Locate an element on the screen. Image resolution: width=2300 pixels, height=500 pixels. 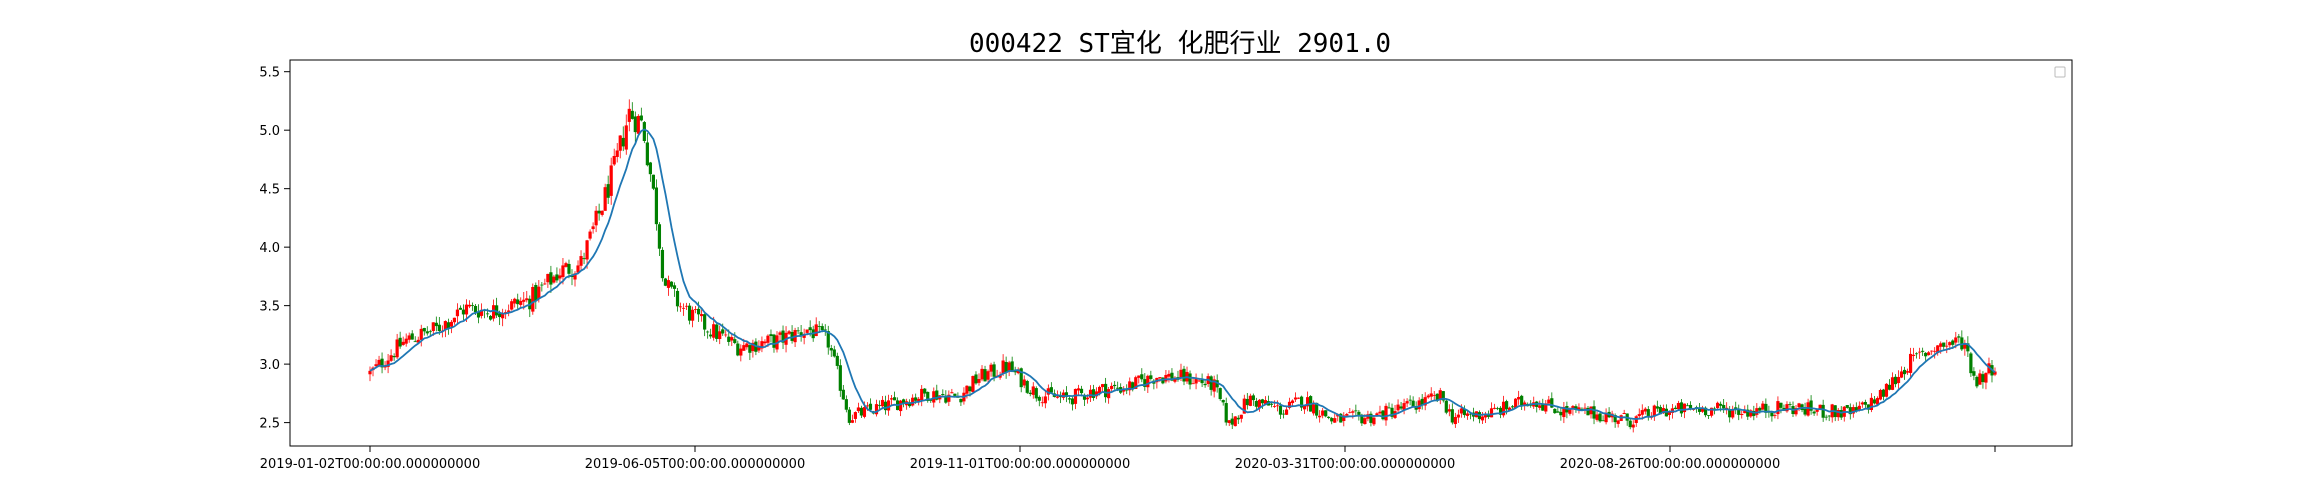
y-tick-label-1: 3.0 is located at coordinates (269, 365).